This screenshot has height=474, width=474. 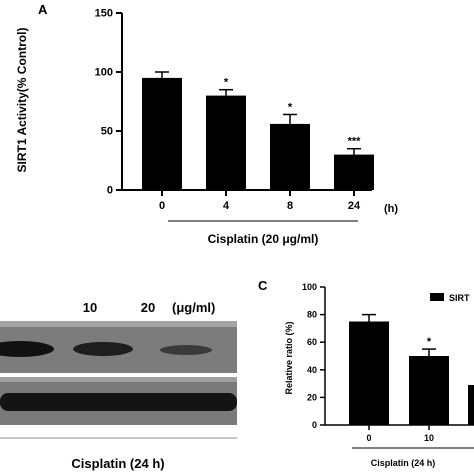 I want to click on panel-c-letter: C, so click(x=263, y=285).